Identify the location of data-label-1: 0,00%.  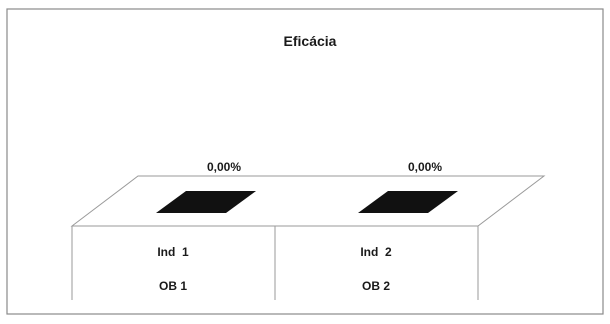
(224, 167).